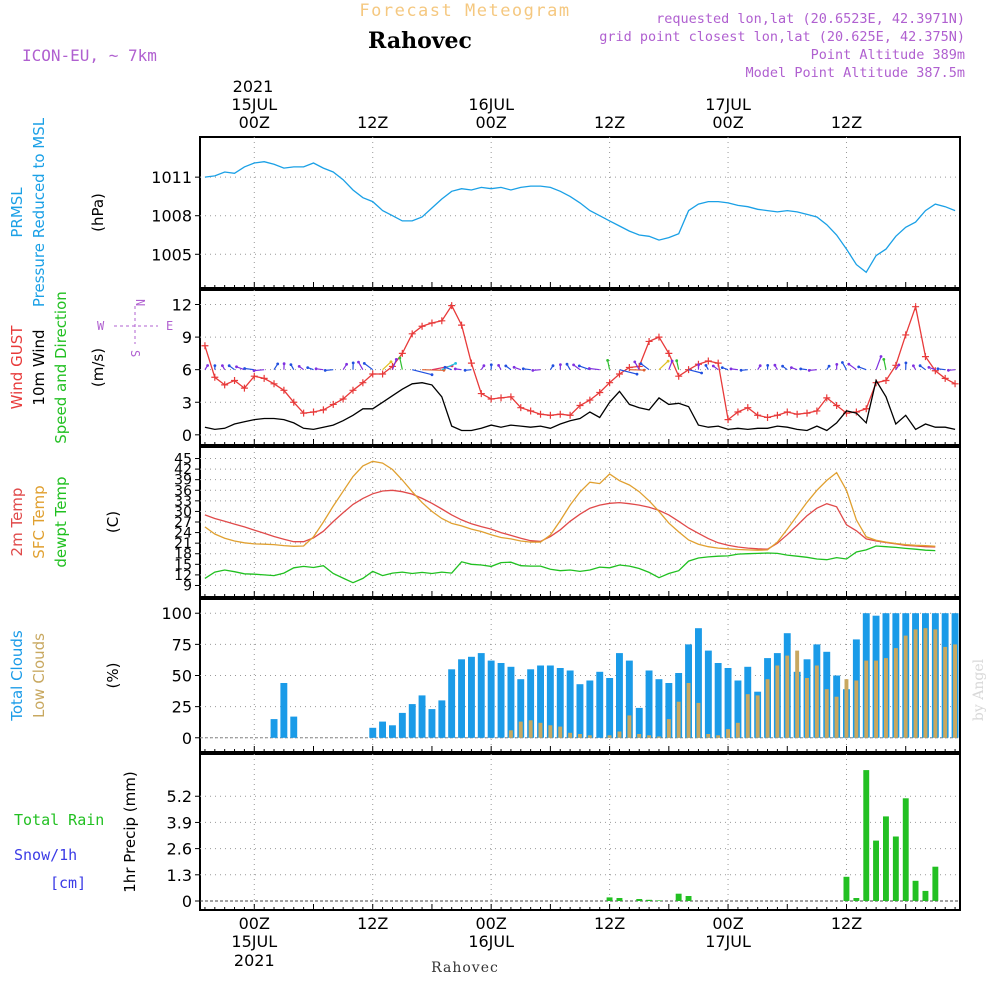  What do you see at coordinates (580, 367) in the screenshot?
I see `panel-frame` at bounding box center [580, 367].